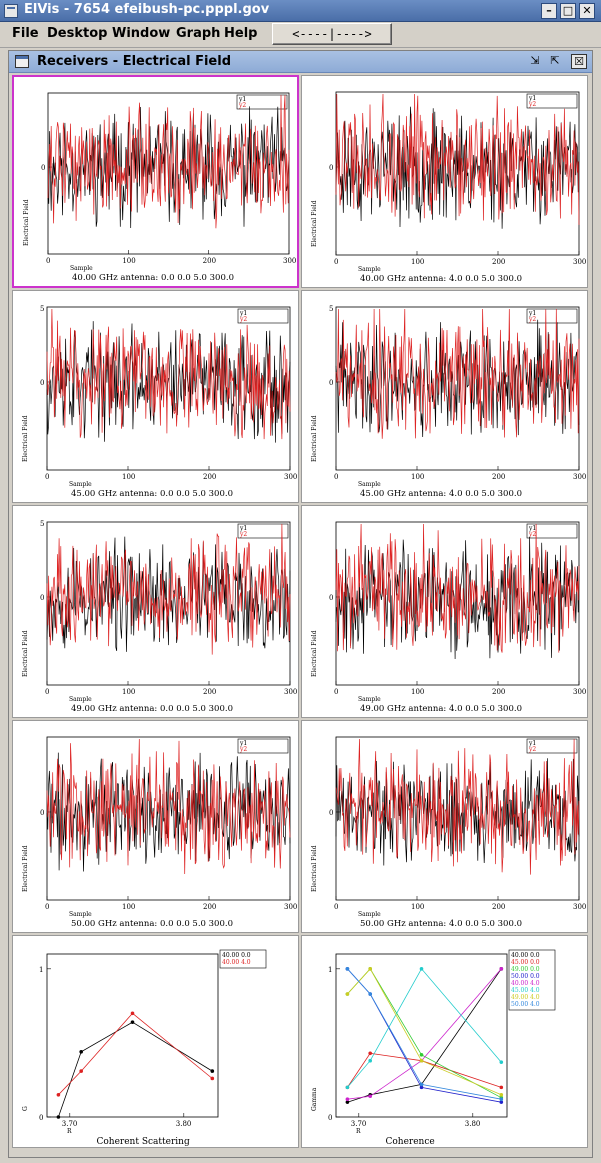 The width and height of the screenshot is (601, 1163). I want to click on legend-entry: 40.00 4.0, so click(236, 962).